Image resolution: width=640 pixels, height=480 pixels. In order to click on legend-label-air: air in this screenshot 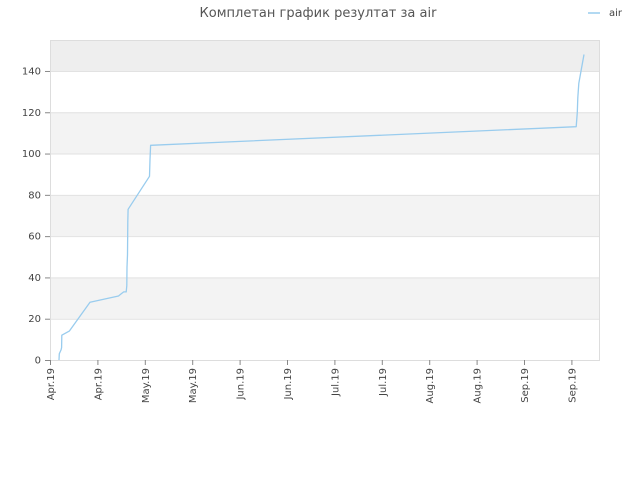, I will do `click(616, 13)`.